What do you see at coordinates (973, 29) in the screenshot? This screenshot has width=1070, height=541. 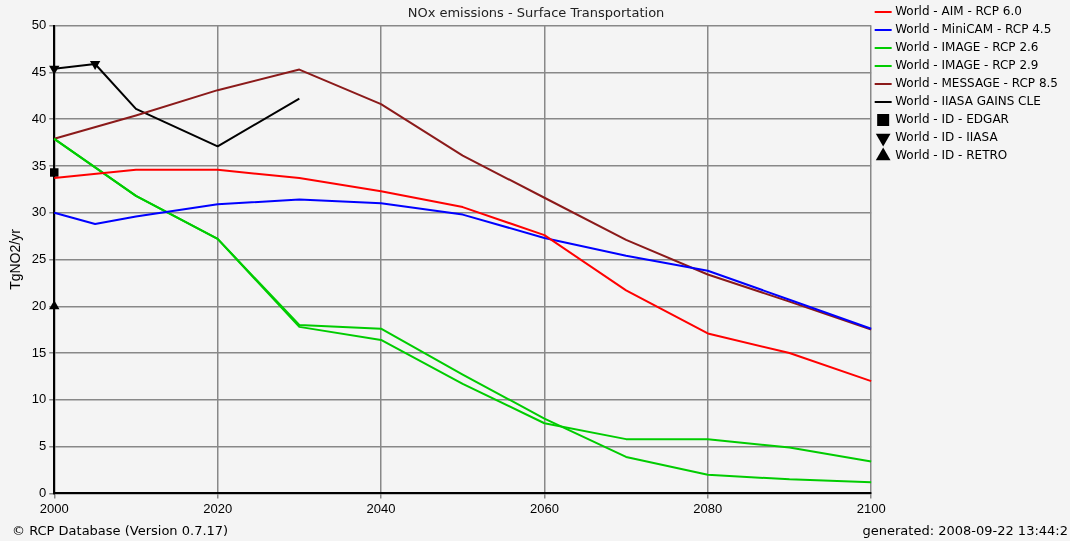 I see `legend-label: World - MiniCAM - RCP 4.5` at bounding box center [973, 29].